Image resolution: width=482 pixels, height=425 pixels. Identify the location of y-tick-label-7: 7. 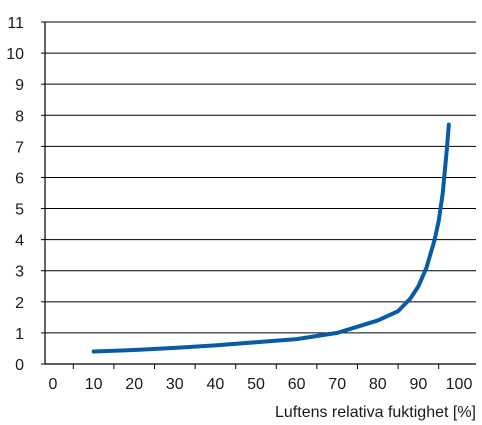
(19, 147).